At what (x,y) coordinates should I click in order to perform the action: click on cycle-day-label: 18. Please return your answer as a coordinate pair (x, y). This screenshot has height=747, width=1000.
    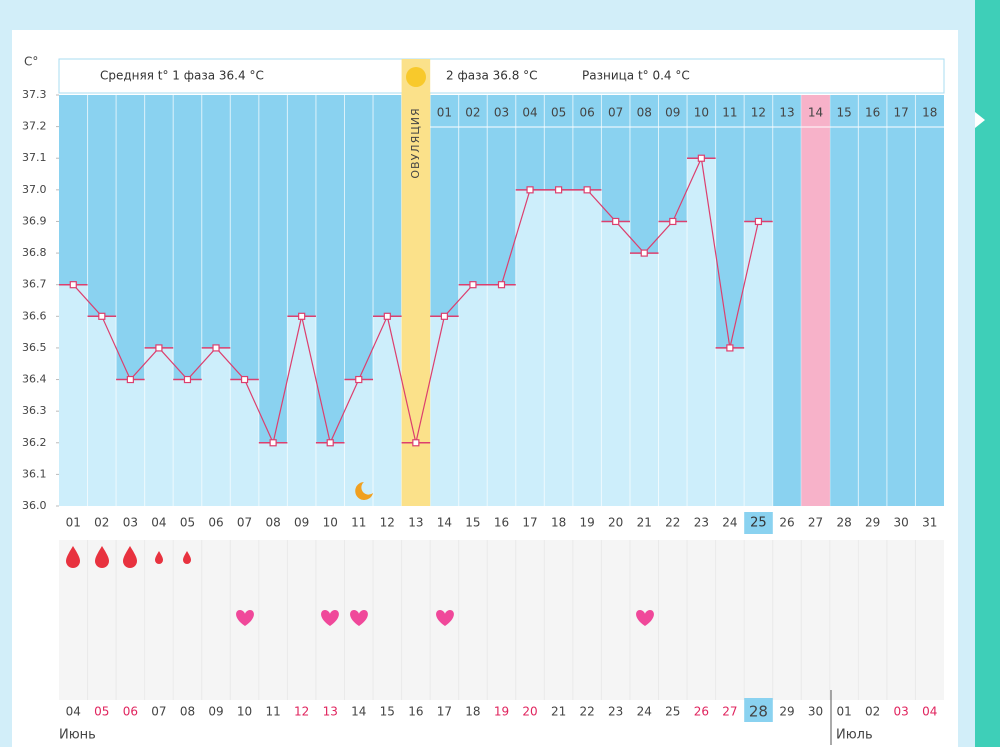
    Looking at the image, I should click on (929, 113).